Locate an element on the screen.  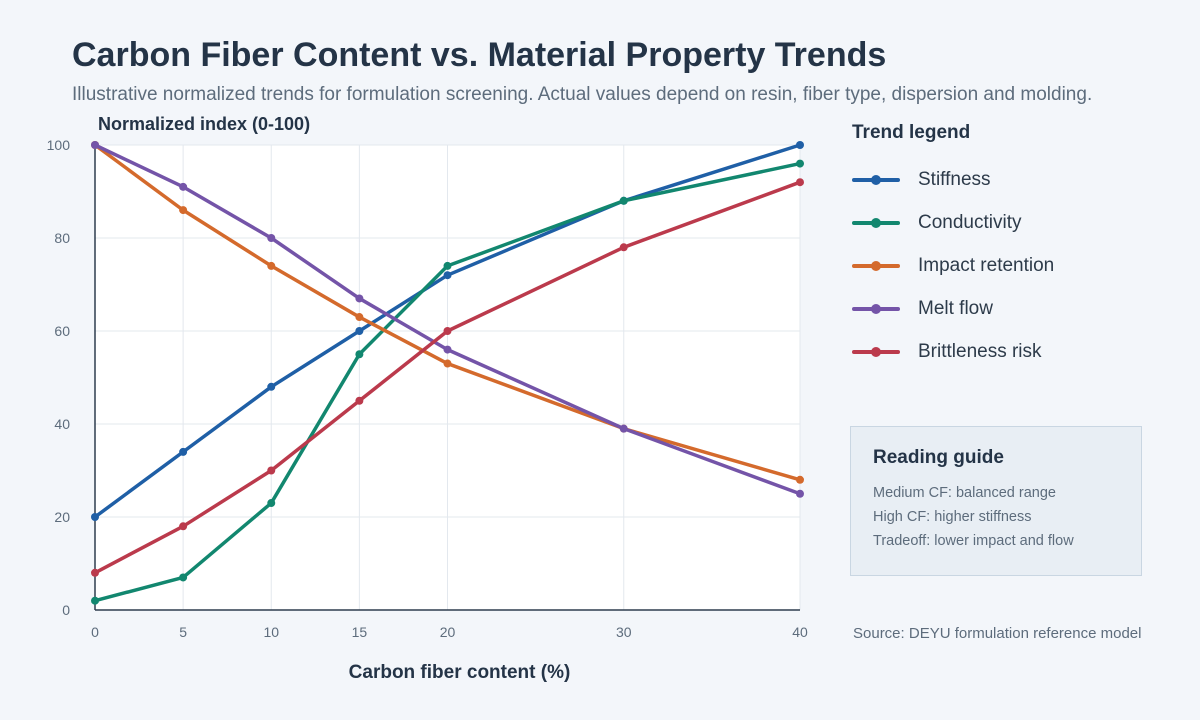
x-tick-label: 30 is located at coordinates (624, 632).